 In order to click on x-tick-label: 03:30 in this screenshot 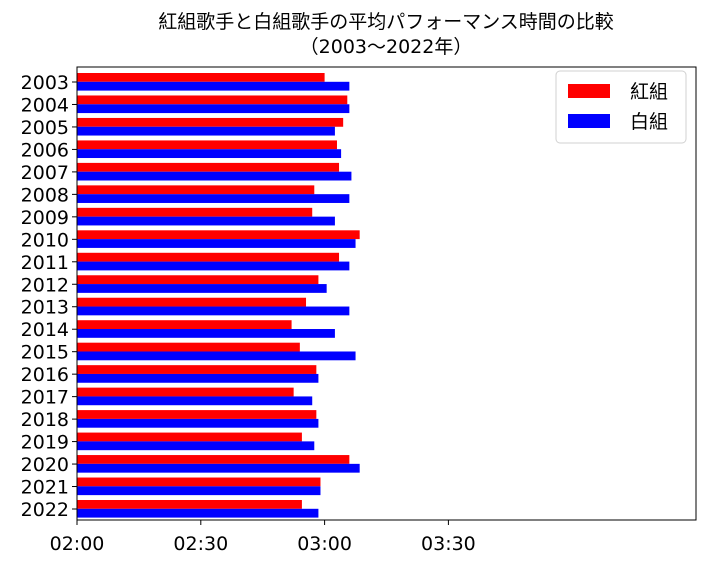, I will do `click(448, 544)`.